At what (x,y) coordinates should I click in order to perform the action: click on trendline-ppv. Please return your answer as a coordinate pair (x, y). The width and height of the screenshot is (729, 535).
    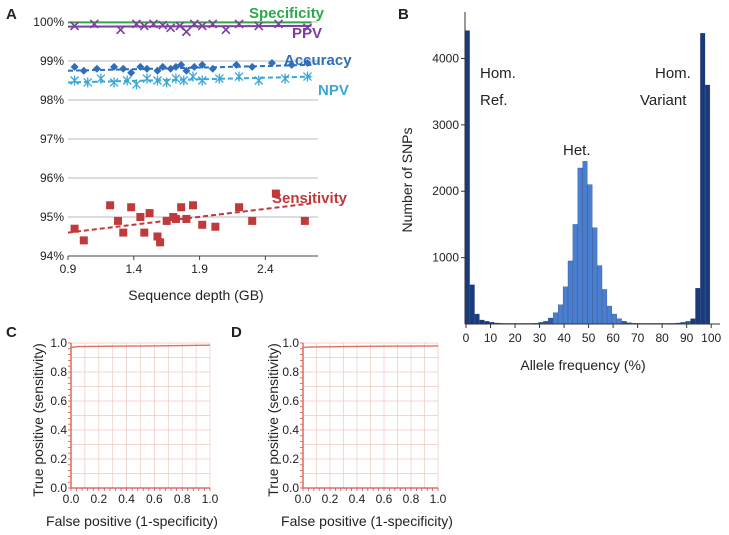
    Looking at the image, I should click on (189, 26).